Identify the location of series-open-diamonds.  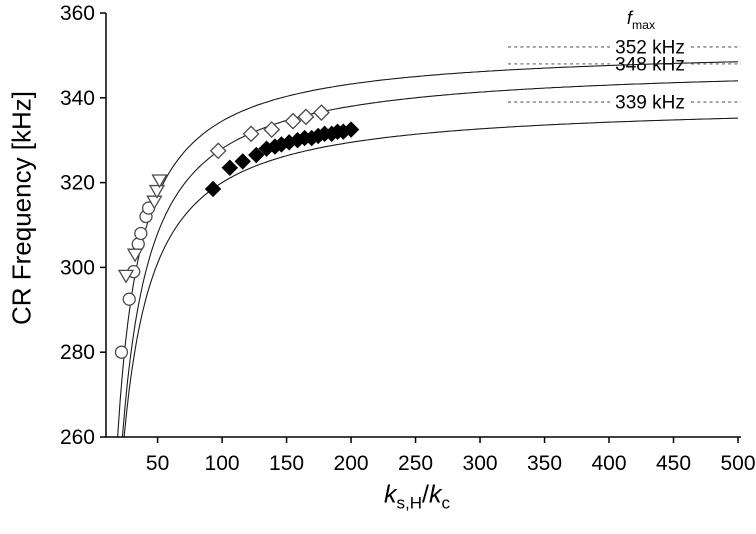
(269, 132).